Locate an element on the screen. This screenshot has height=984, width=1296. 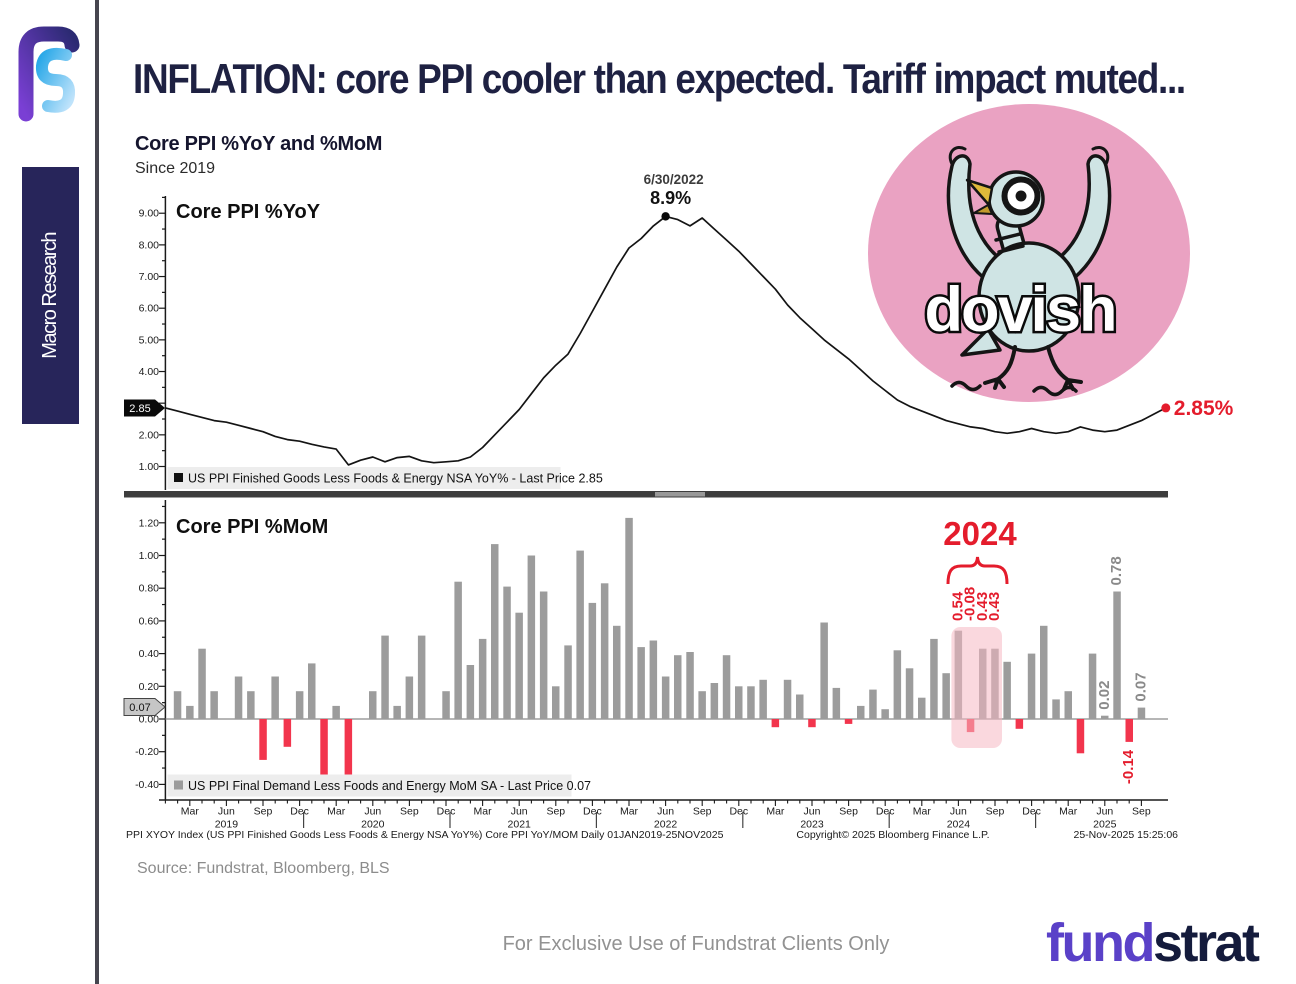
svg-text: 6.00 is located at coordinates (149, 309).